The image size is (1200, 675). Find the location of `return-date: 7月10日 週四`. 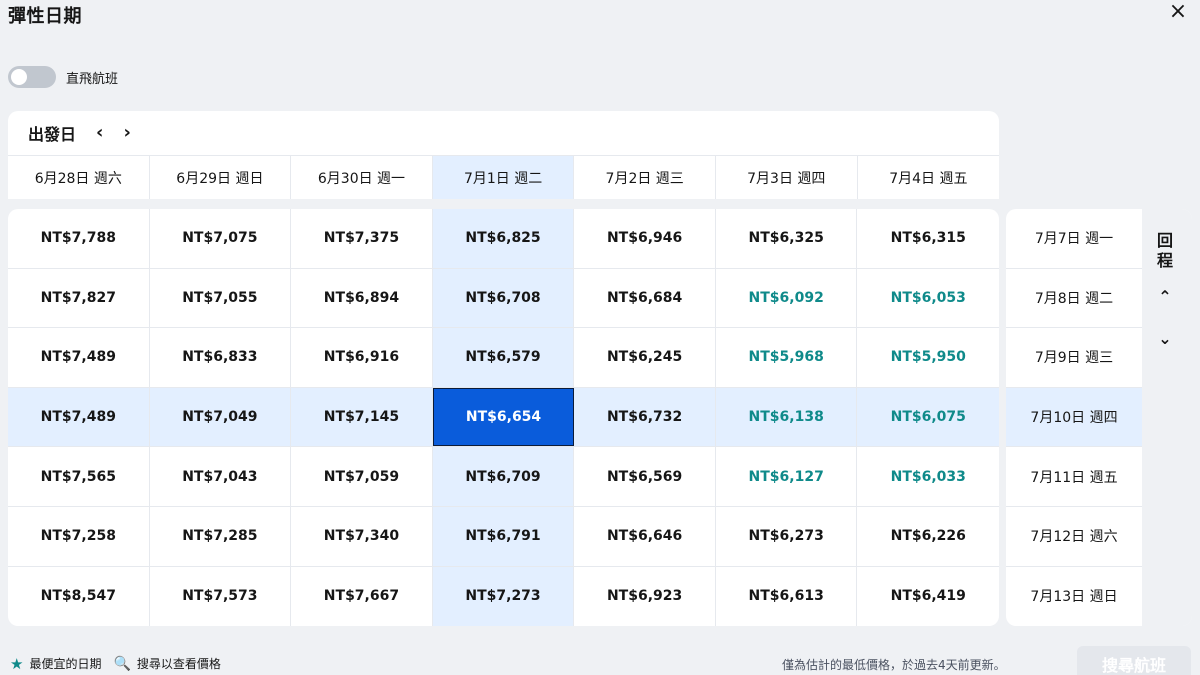

return-date: 7月10日 週四 is located at coordinates (1074, 417).